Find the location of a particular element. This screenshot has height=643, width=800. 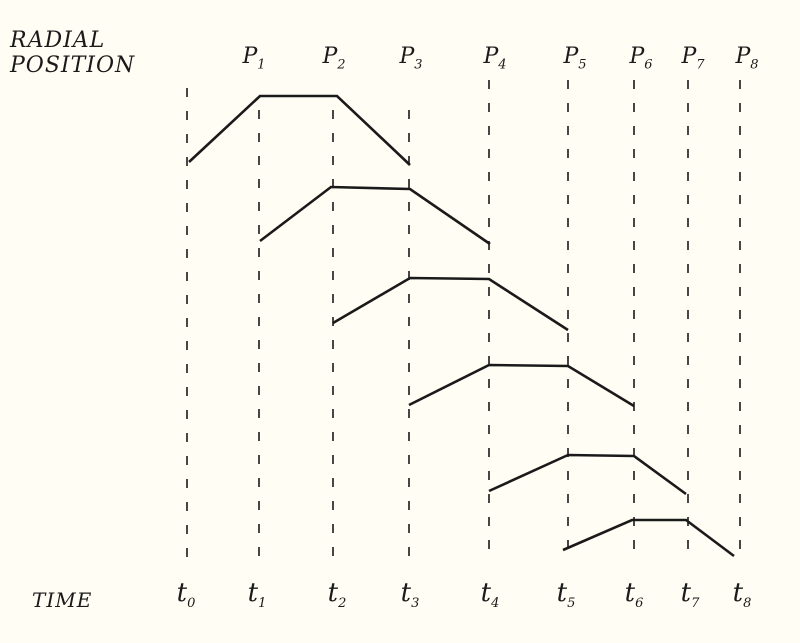

position-label: P4 is located at coordinates (495, 58).